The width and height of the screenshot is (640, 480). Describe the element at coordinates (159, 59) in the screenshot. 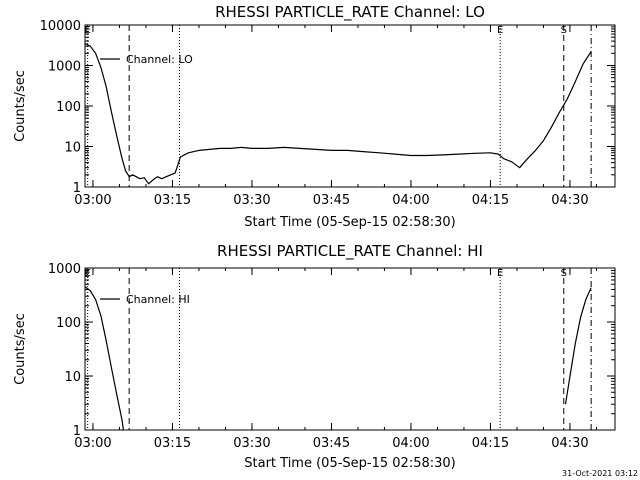

I see `legend-entry: Channel: LO` at that location.